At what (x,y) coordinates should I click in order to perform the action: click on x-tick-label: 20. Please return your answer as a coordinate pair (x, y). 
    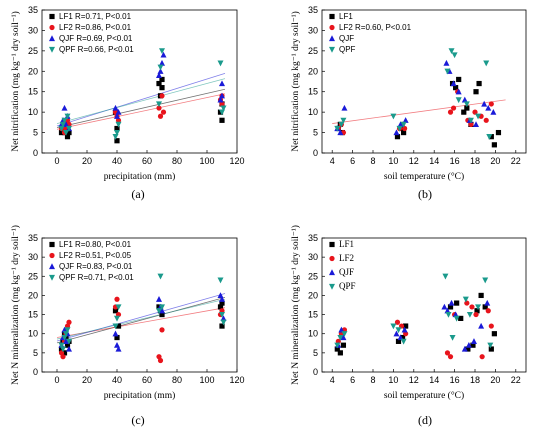
    Looking at the image, I should click on (495, 161).